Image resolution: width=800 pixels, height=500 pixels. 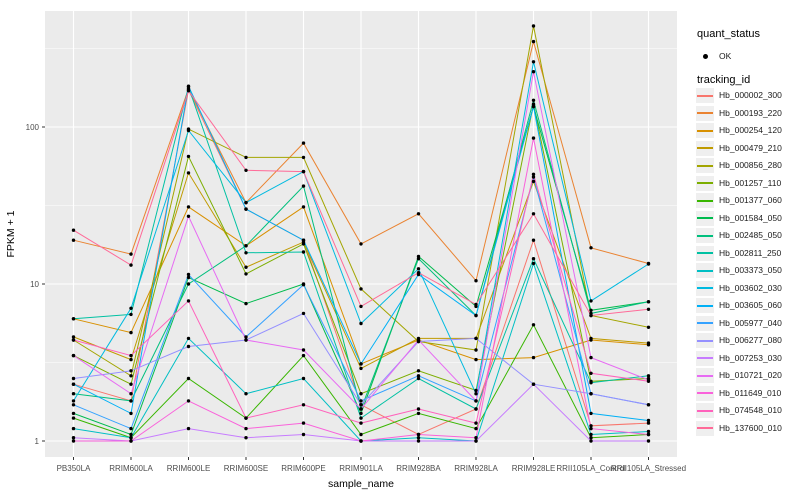 I want to click on x-tick-label: PB350LA, so click(x=74, y=468).